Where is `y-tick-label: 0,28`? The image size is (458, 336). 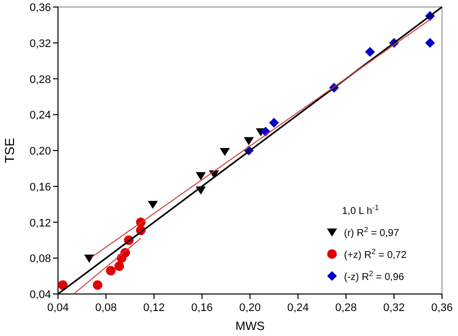
y-tick-label: 0,28 is located at coordinates (40, 80).